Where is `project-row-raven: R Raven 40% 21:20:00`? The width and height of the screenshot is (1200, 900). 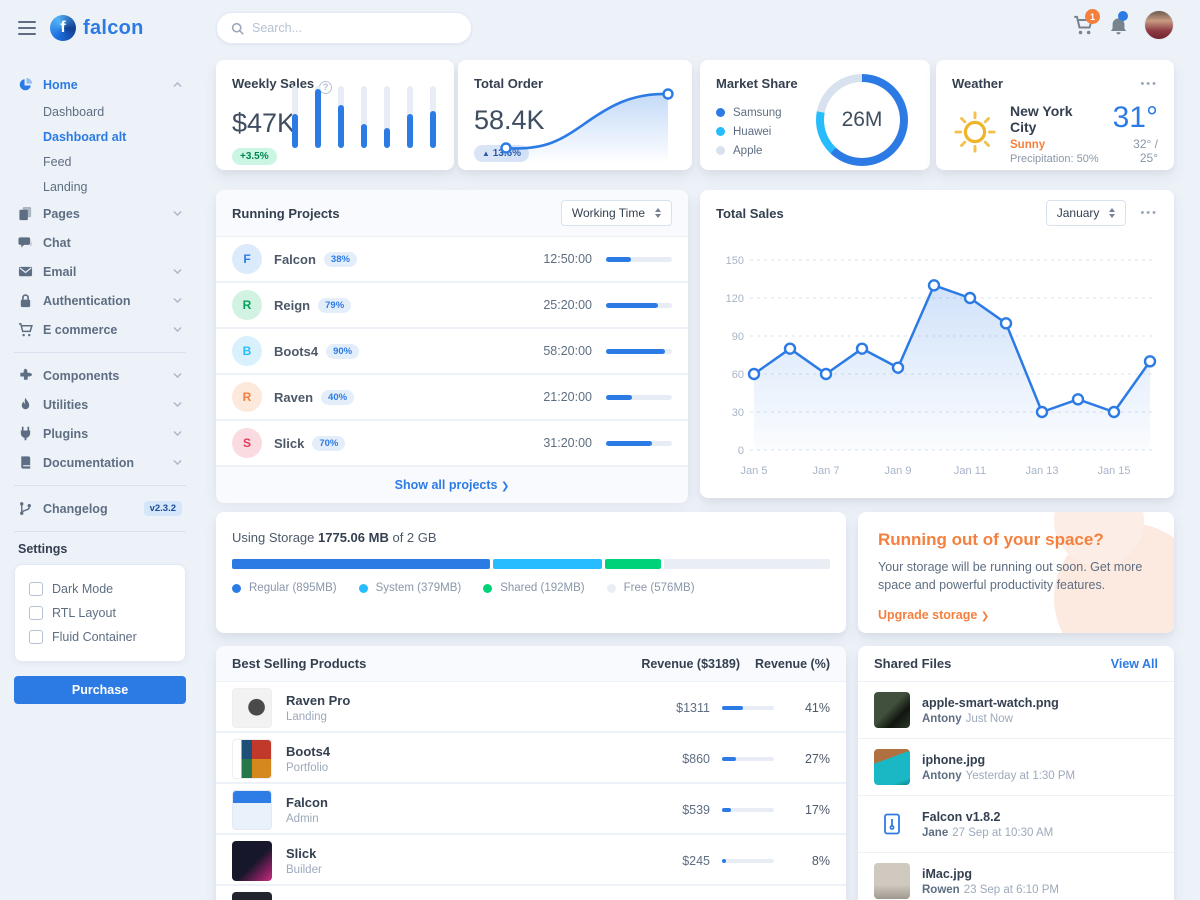 project-row-raven: R Raven 40% 21:20:00 is located at coordinates (452, 398).